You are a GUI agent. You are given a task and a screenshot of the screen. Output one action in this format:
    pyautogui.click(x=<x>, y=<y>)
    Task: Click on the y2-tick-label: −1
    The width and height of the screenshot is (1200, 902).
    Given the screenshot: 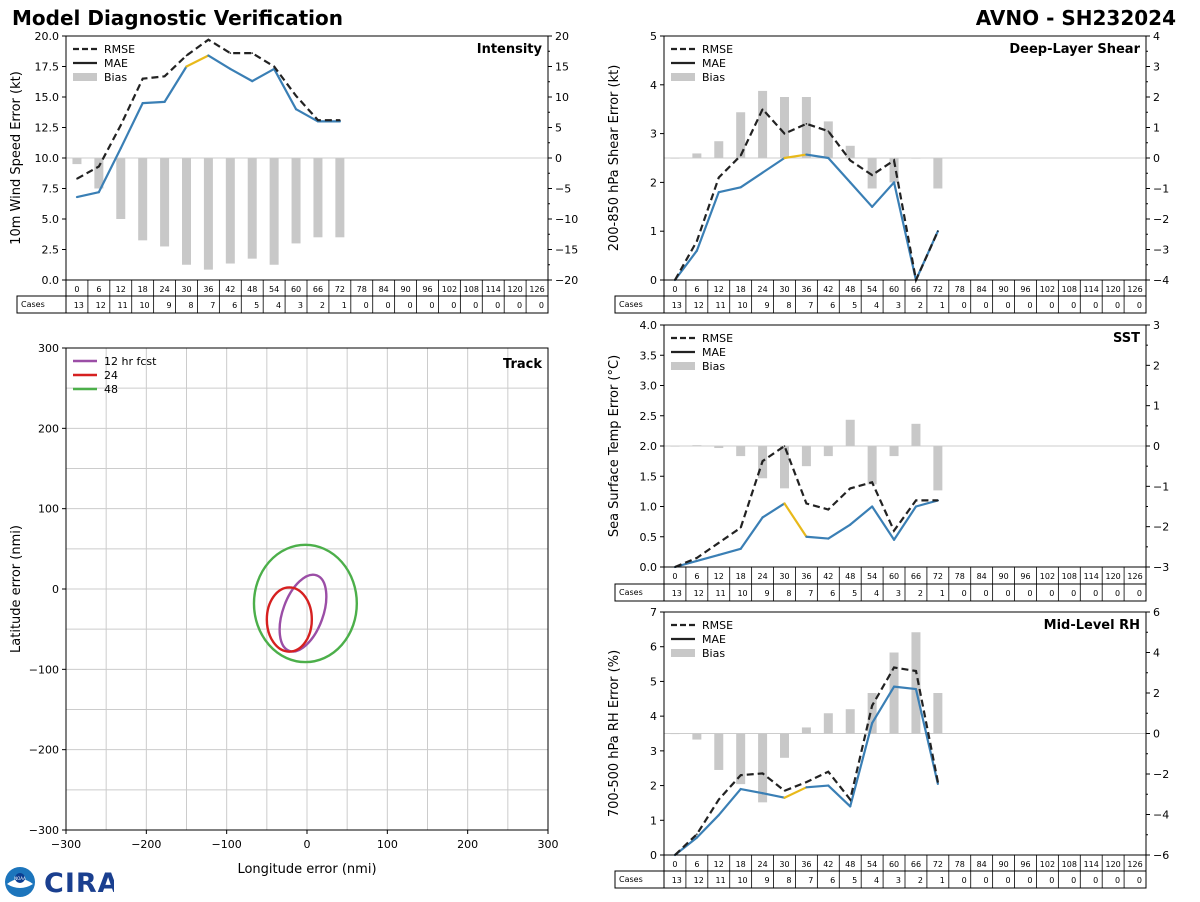 What is the action you would take?
    pyautogui.click(x=1161, y=189)
    